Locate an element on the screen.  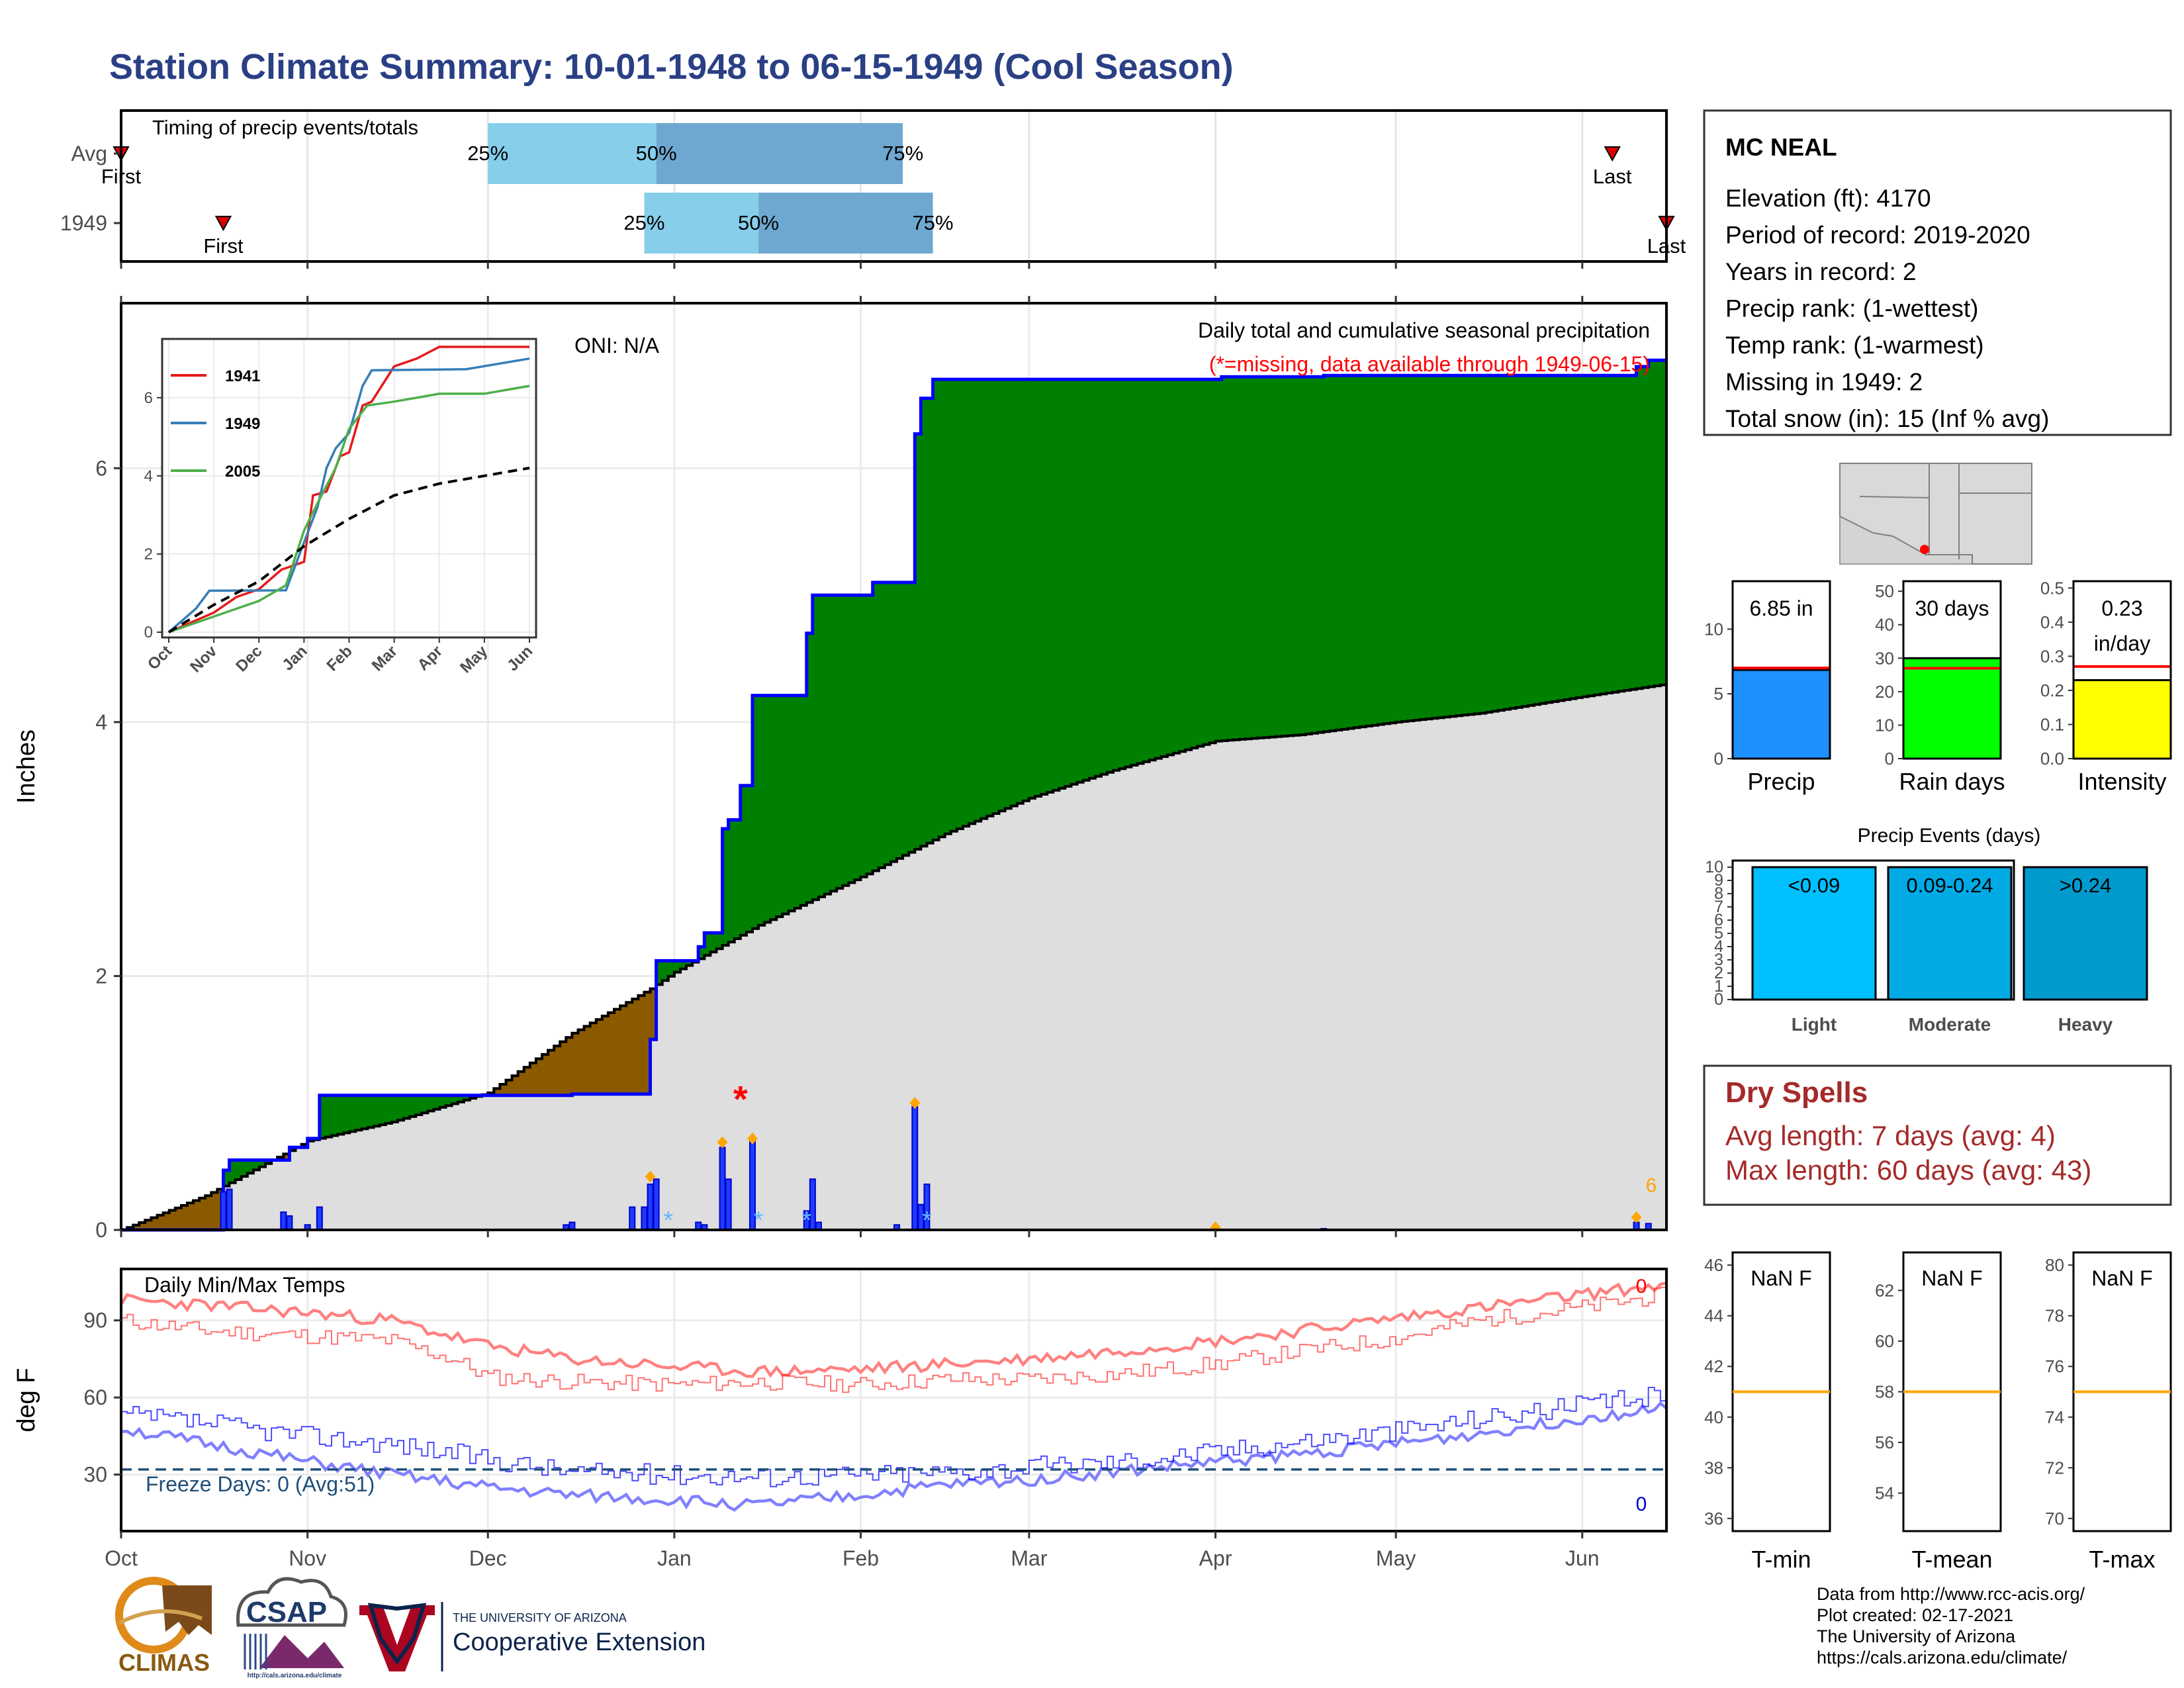
temp-bar-y-tick-label: 46 is located at coordinates (1713, 1265).